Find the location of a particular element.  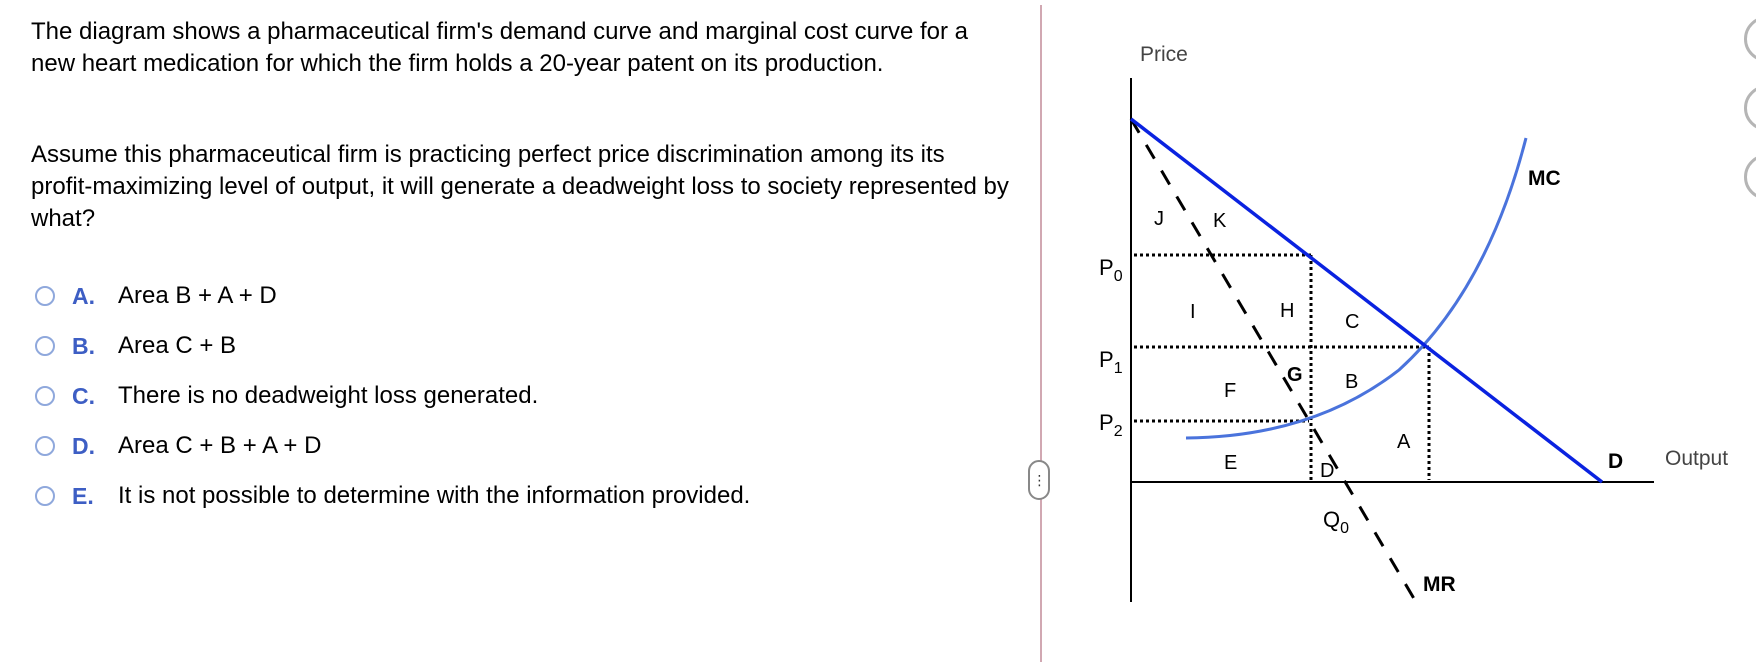

option-letter: A. is located at coordinates (83, 295).